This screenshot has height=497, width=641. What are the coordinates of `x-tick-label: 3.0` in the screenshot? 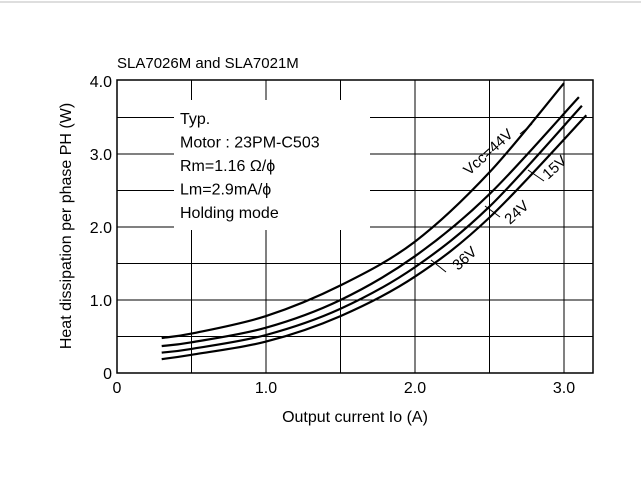 It's located at (564, 388).